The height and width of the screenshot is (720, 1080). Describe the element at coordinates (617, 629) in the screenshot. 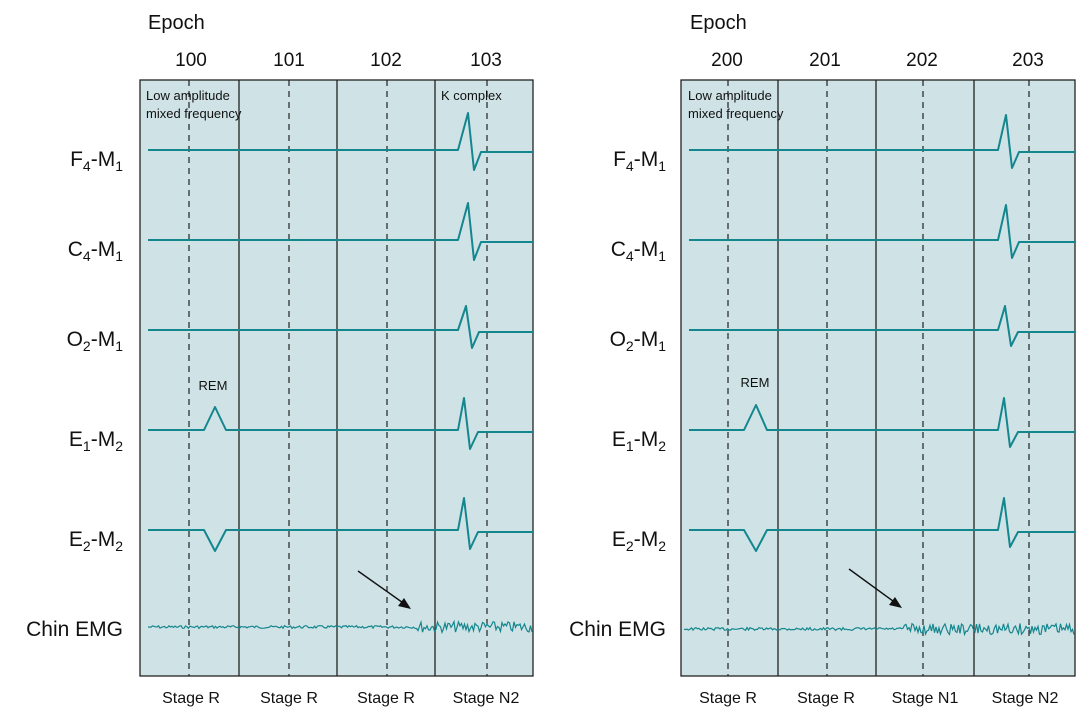

I see `channel-label-chin-emg-right: Chin EMG` at that location.